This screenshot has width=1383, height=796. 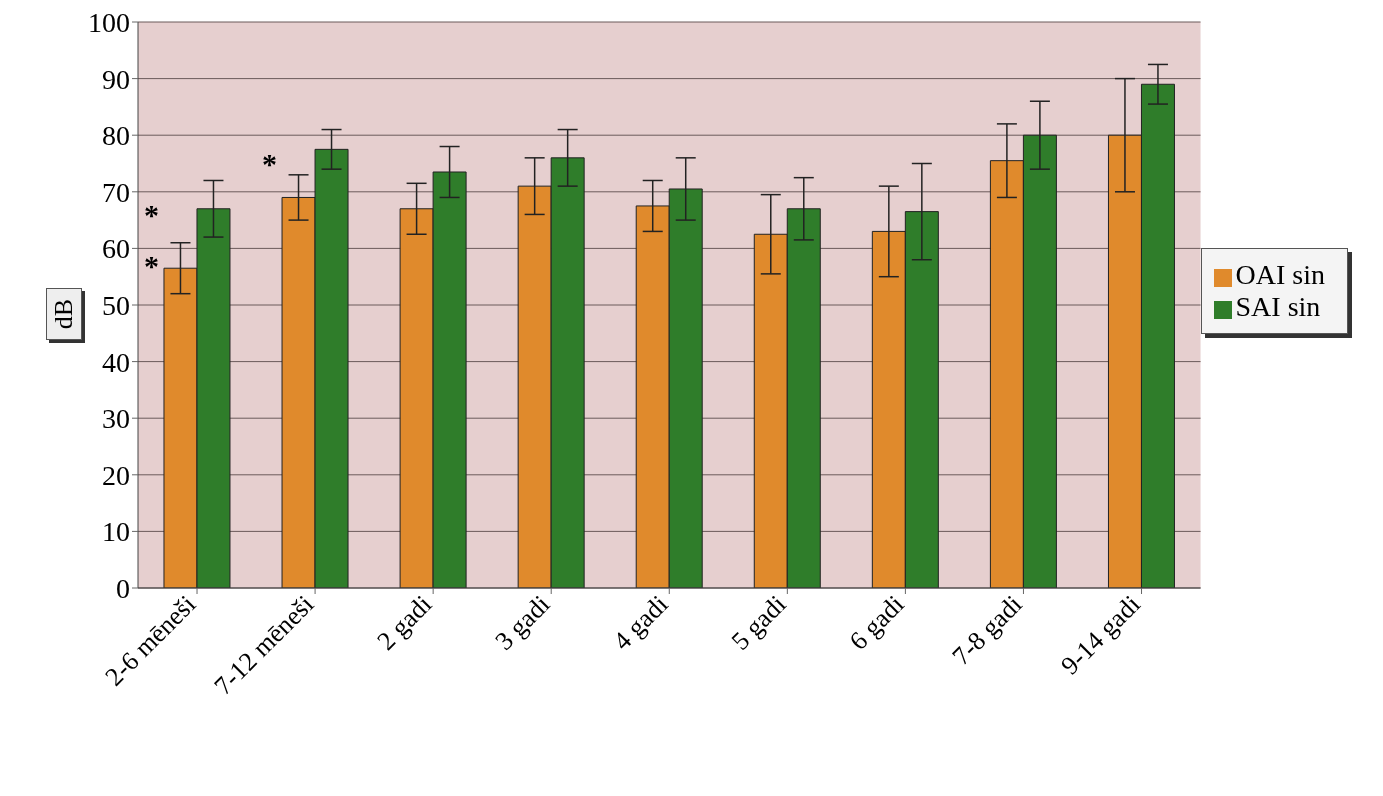 I want to click on y-tick-label: 100, so click(x=109, y=22).